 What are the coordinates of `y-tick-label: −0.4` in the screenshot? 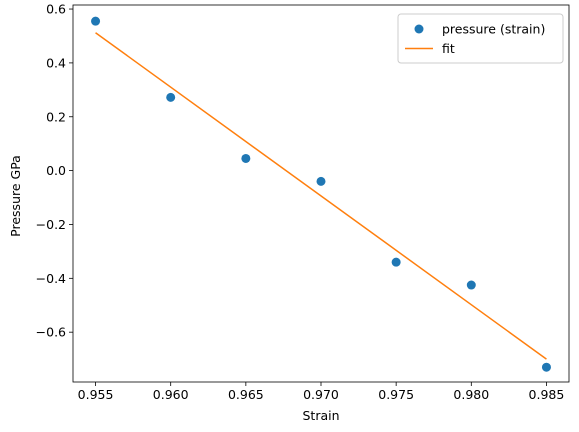 It's located at (51, 278).